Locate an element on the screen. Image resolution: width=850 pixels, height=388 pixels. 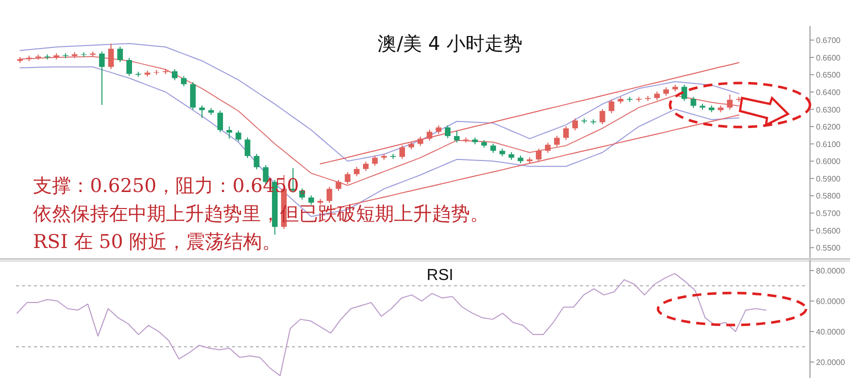
y-tick-label: 0.6200 is located at coordinates (829, 127).